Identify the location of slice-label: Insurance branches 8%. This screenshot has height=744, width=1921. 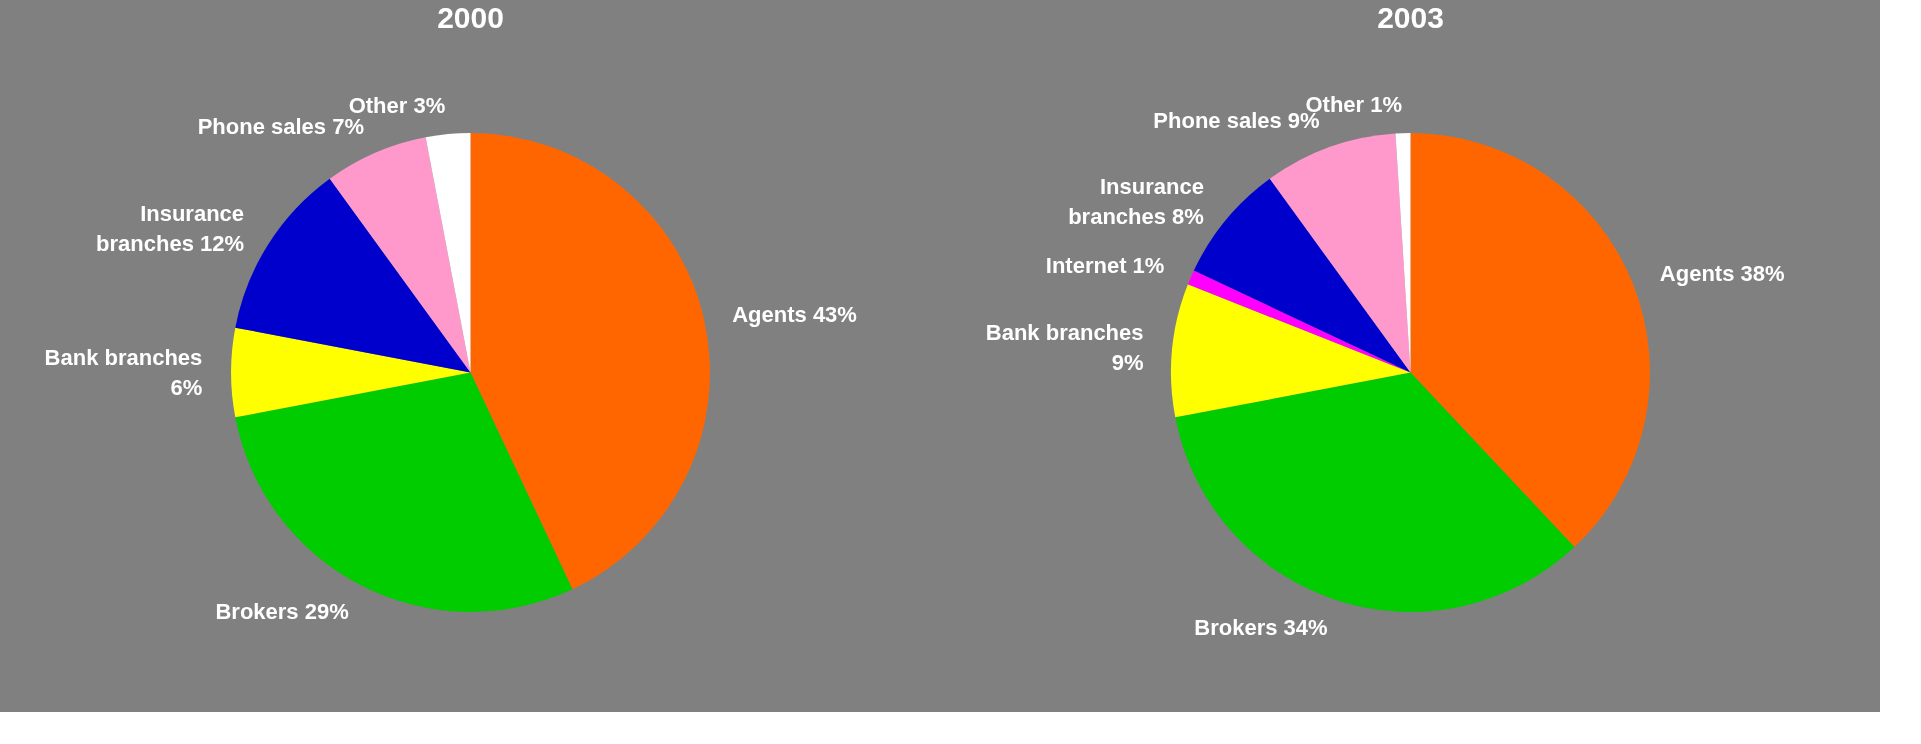
(1136, 202).